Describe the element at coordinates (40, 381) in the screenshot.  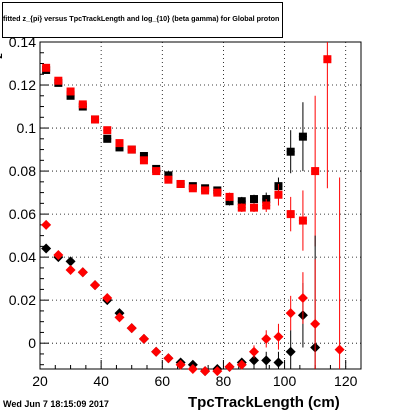
I see `x-tick-label: 20` at that location.